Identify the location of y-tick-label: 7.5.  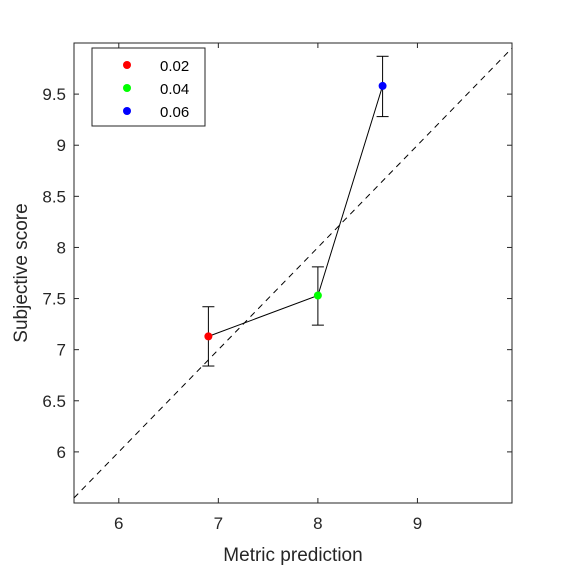
(54, 299).